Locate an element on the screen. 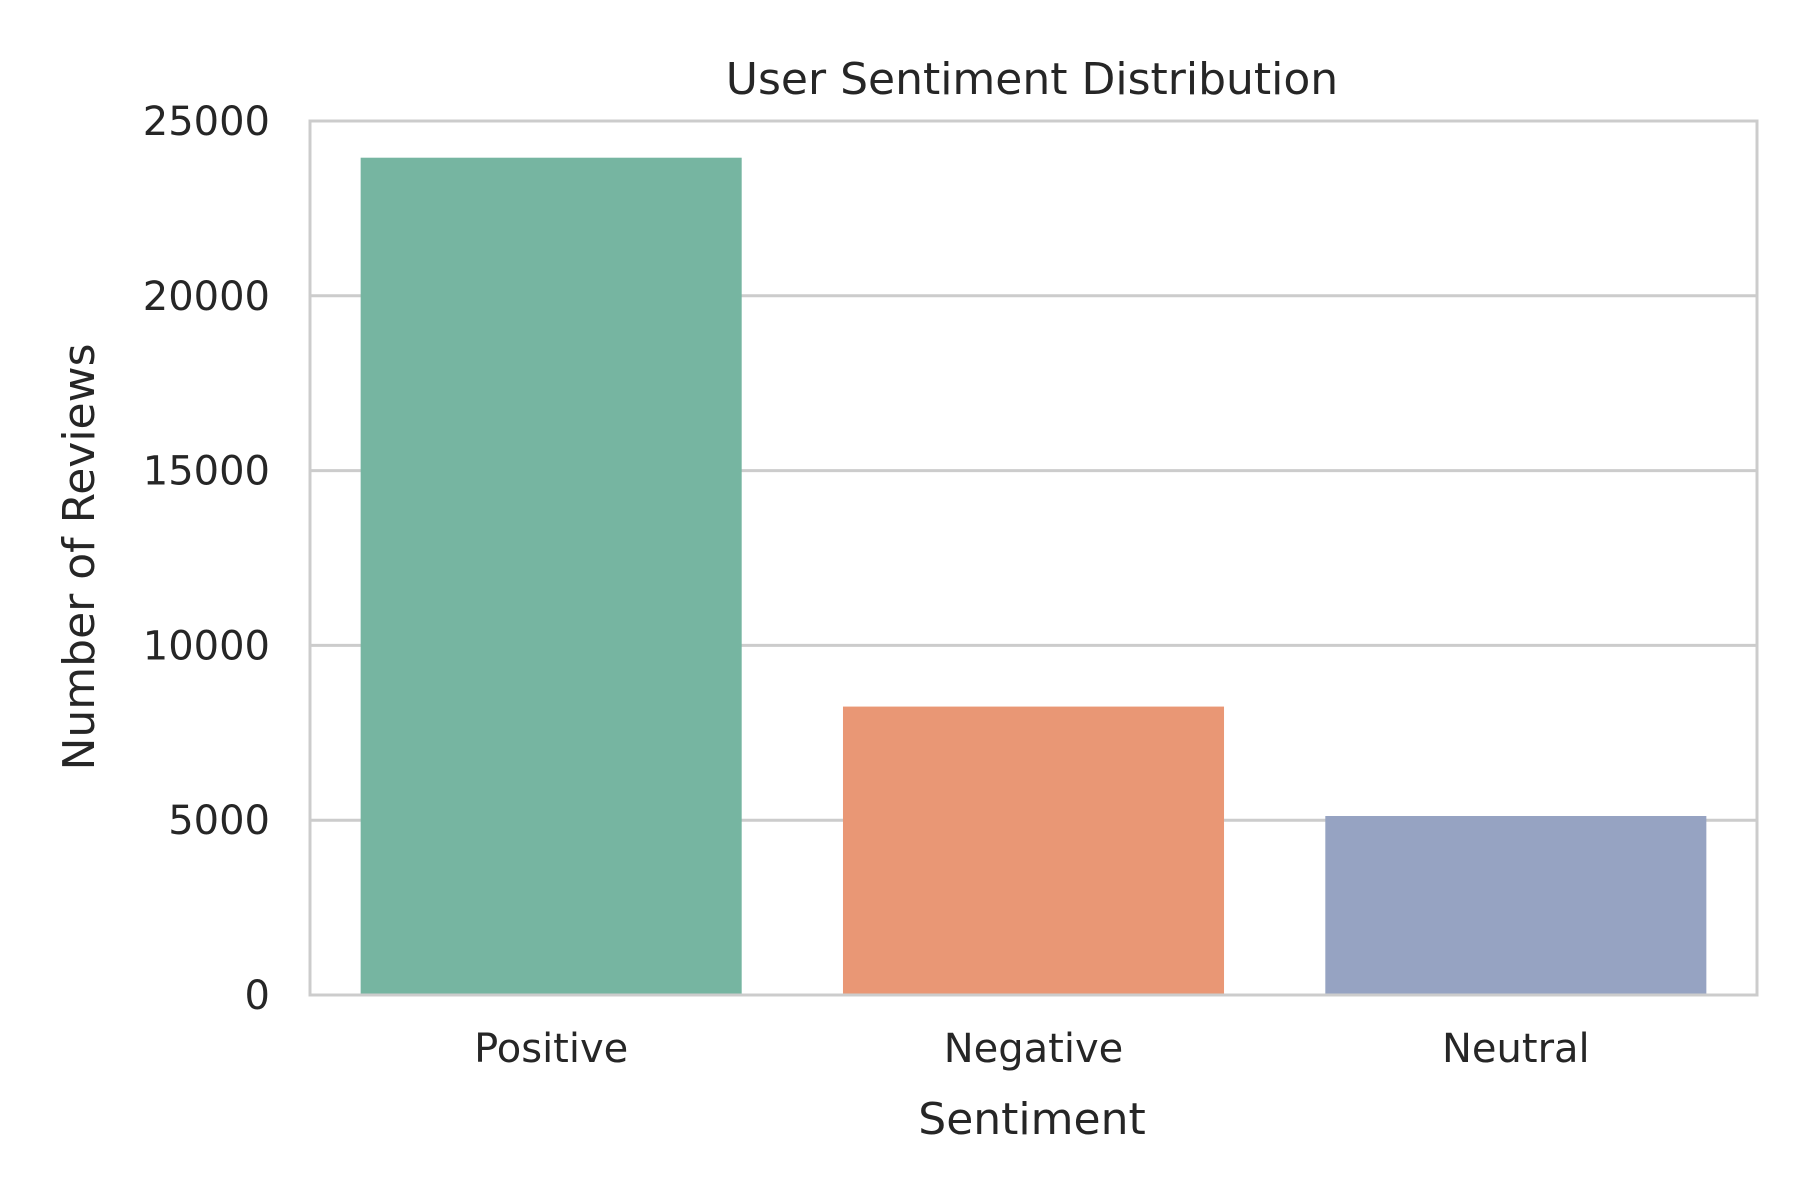  y-tick-label: 5000 is located at coordinates (219, 821).